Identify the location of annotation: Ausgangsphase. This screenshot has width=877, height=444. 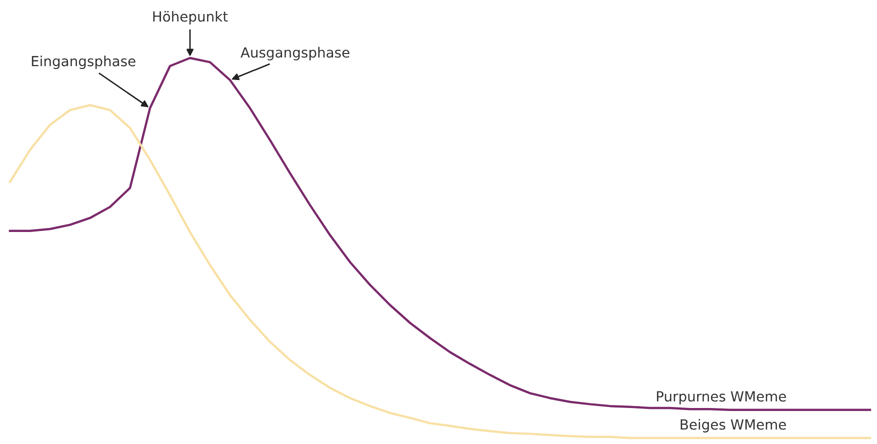
(295, 53).